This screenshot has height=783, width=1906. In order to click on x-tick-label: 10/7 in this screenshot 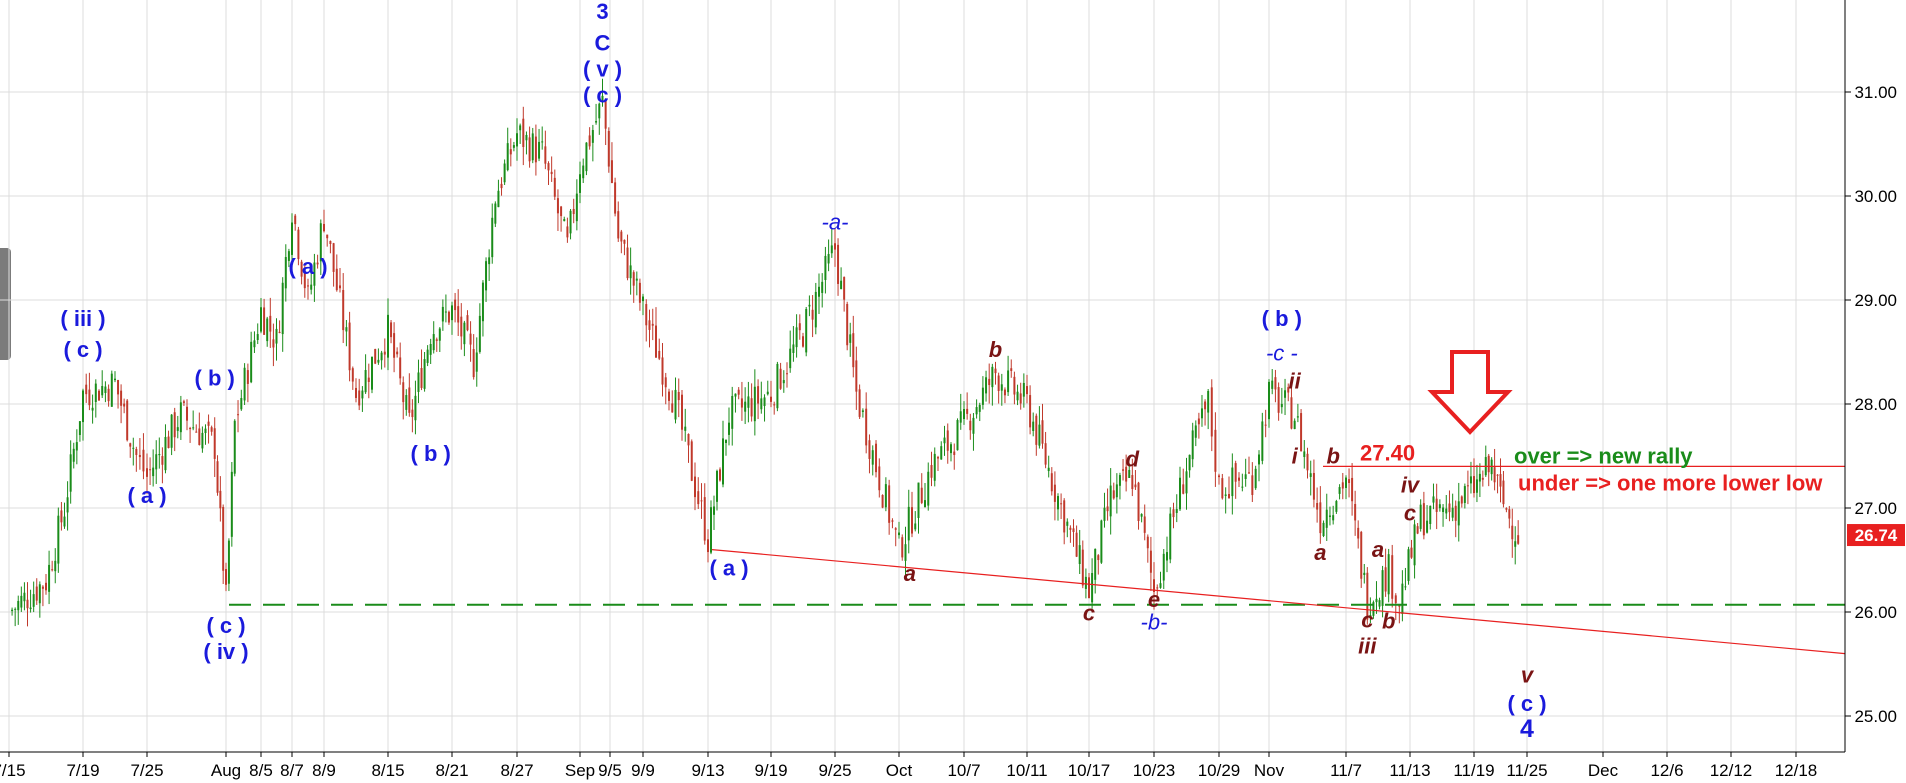, I will do `click(963, 770)`.